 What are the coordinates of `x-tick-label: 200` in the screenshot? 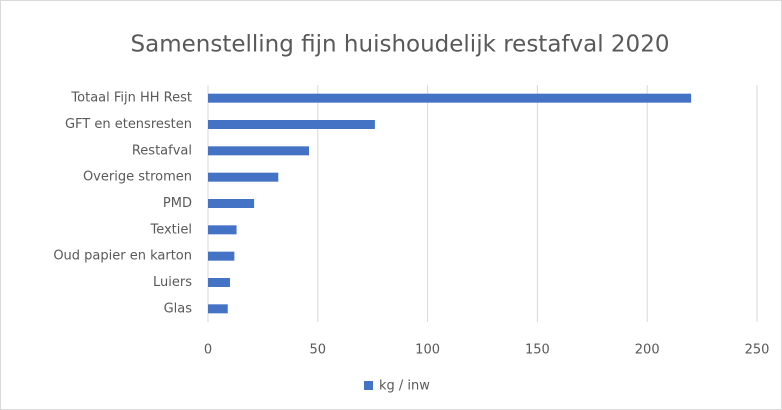 It's located at (647, 350).